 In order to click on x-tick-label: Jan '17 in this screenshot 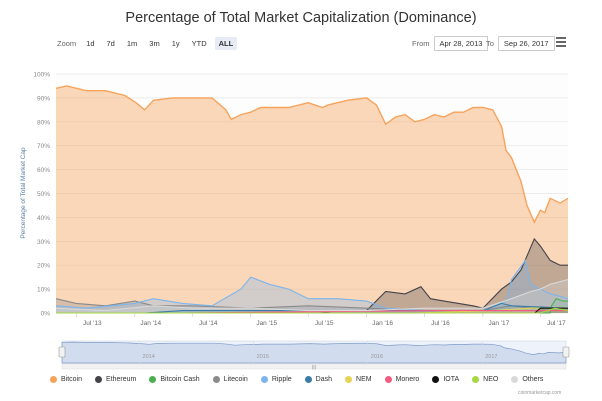, I will do `click(498, 323)`.